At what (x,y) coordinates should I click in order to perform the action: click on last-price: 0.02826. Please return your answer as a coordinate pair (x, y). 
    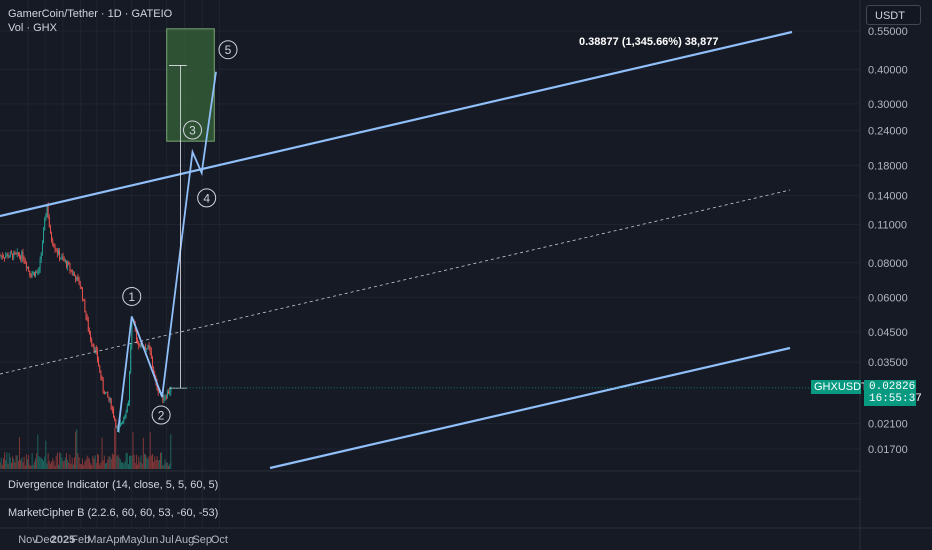
    Looking at the image, I should click on (892, 387).